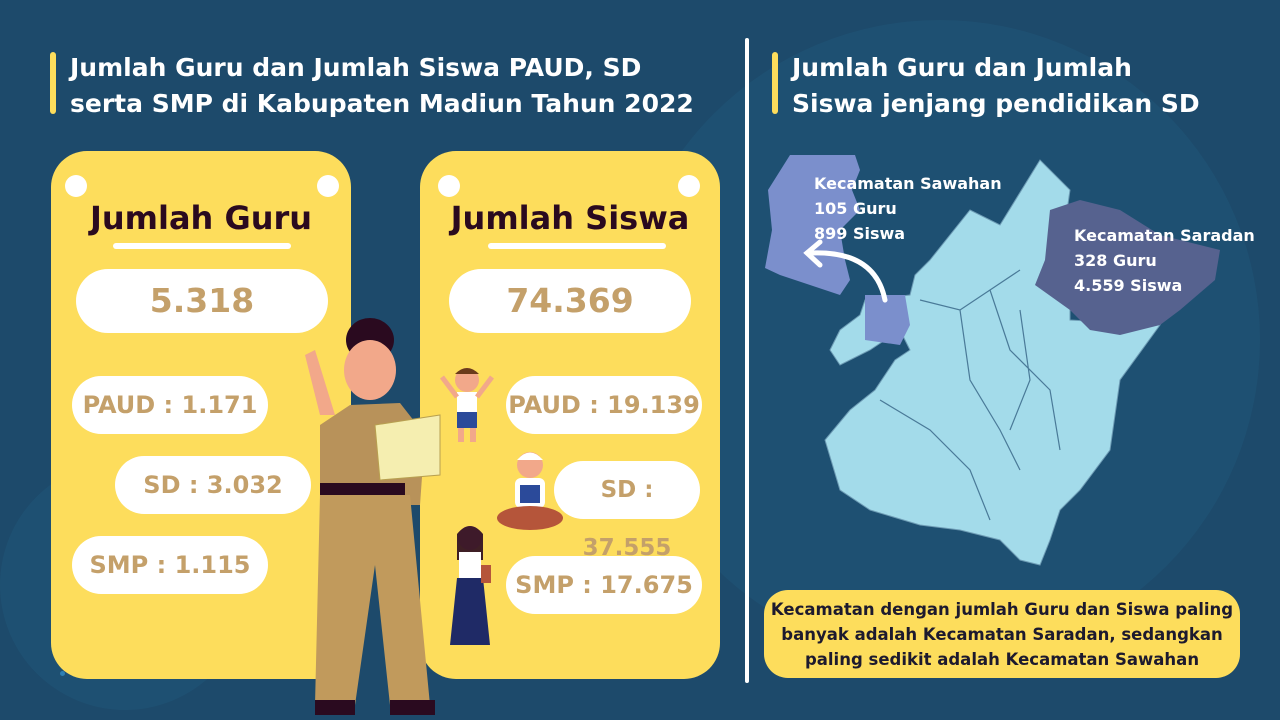 The width and height of the screenshot is (1280, 720). Describe the element at coordinates (470, 585) in the screenshot. I see `girl-student-icon` at that location.